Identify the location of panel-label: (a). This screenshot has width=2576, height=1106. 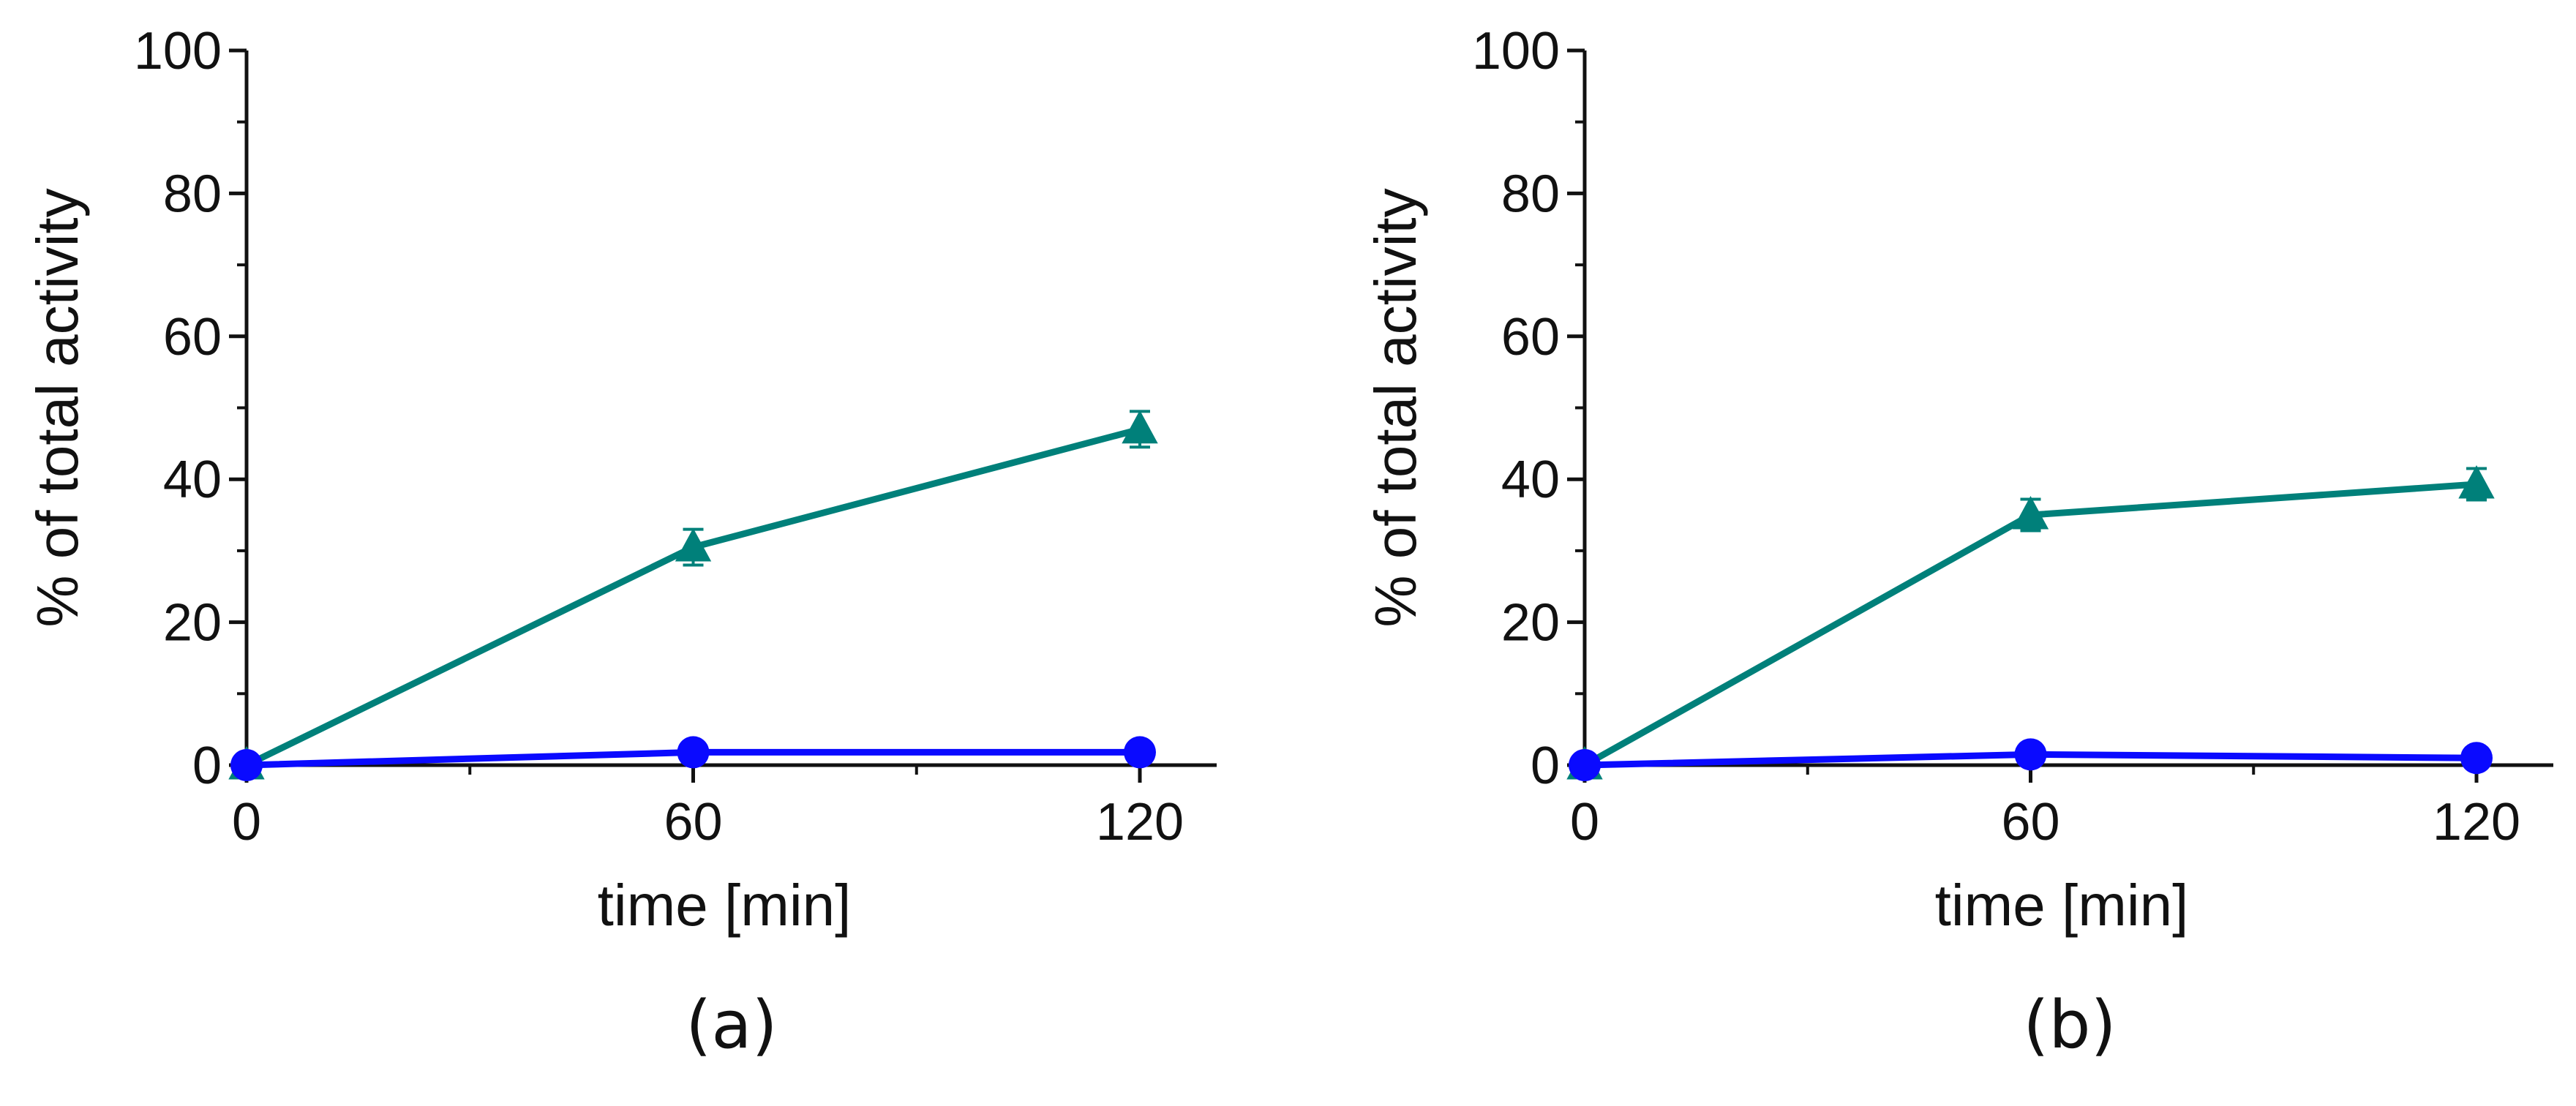
(731, 1025).